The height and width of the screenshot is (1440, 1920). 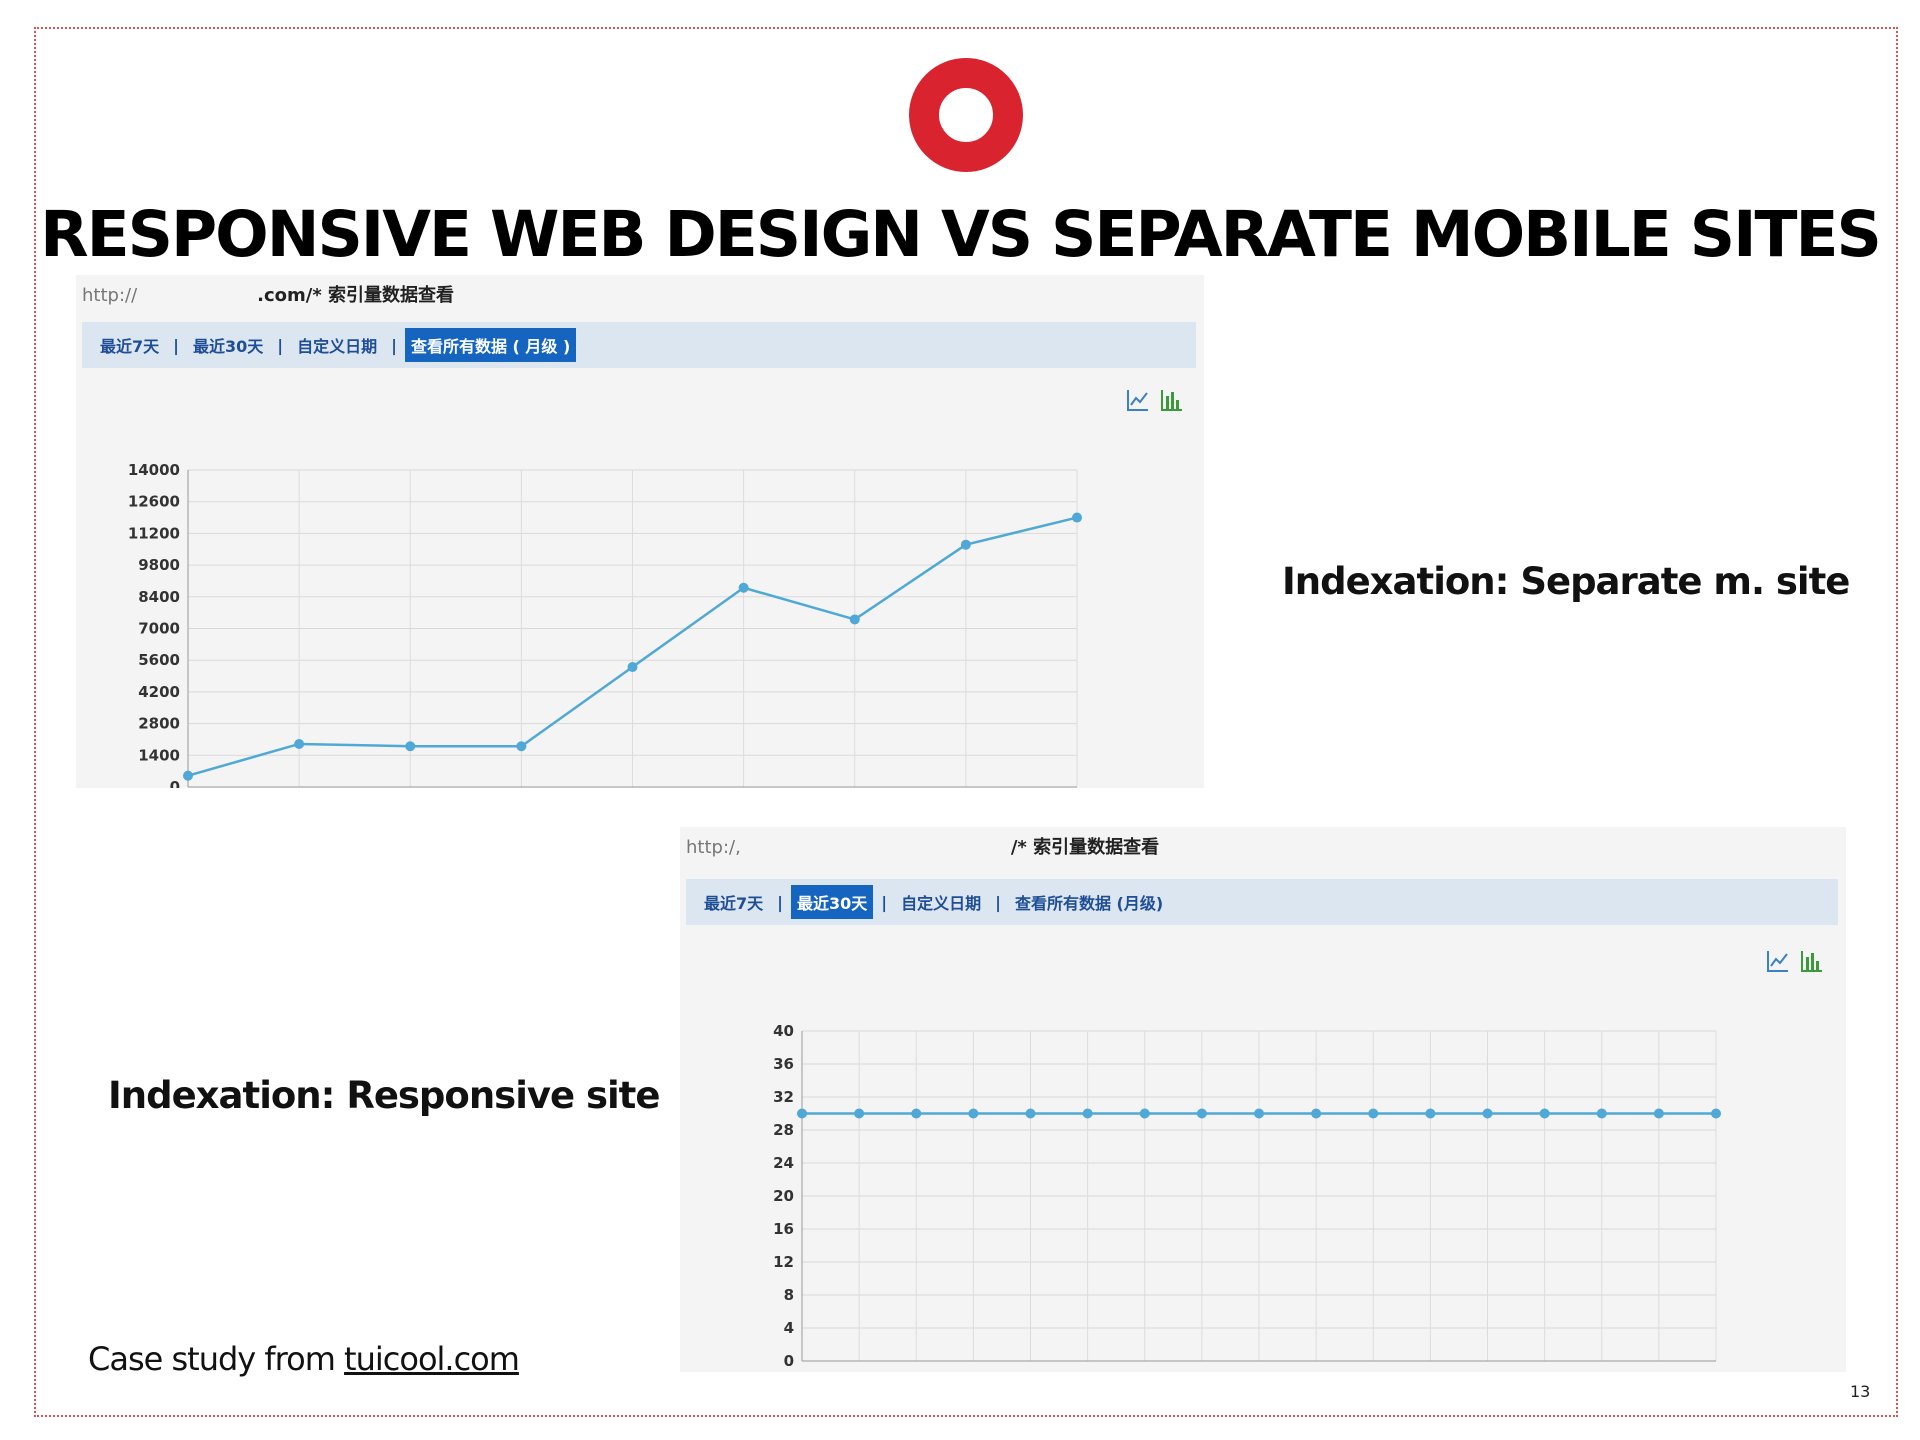 What do you see at coordinates (216, 1359) in the screenshot?
I see `case-study-prefix: Case study from` at bounding box center [216, 1359].